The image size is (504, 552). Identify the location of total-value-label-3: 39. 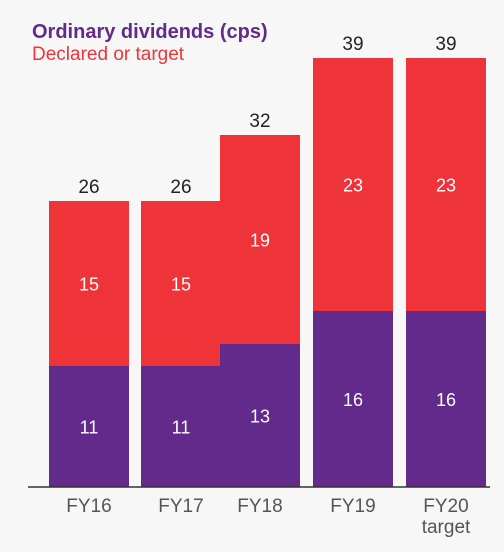
(352, 44).